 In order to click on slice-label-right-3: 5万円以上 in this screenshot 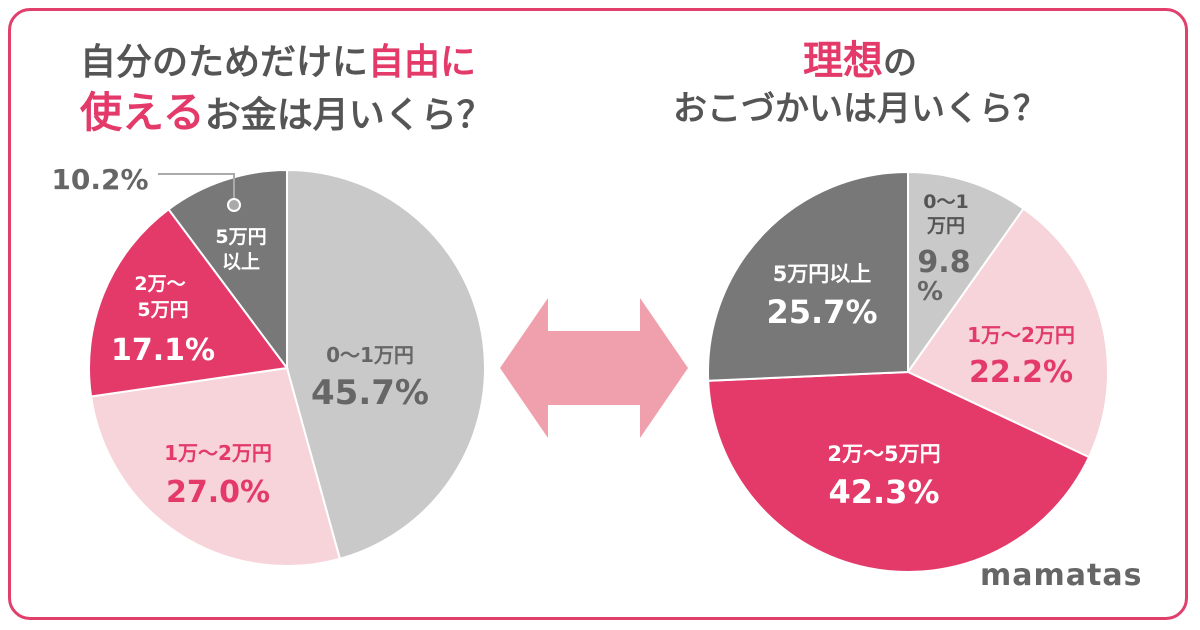, I will do `click(822, 274)`.